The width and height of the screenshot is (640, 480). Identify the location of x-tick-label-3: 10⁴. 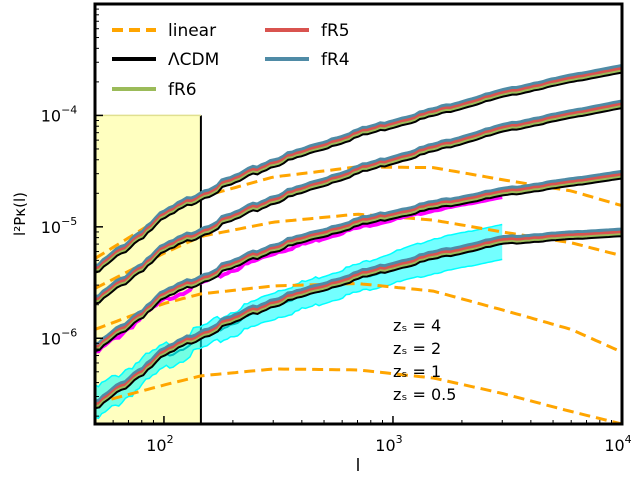
(617, 444).